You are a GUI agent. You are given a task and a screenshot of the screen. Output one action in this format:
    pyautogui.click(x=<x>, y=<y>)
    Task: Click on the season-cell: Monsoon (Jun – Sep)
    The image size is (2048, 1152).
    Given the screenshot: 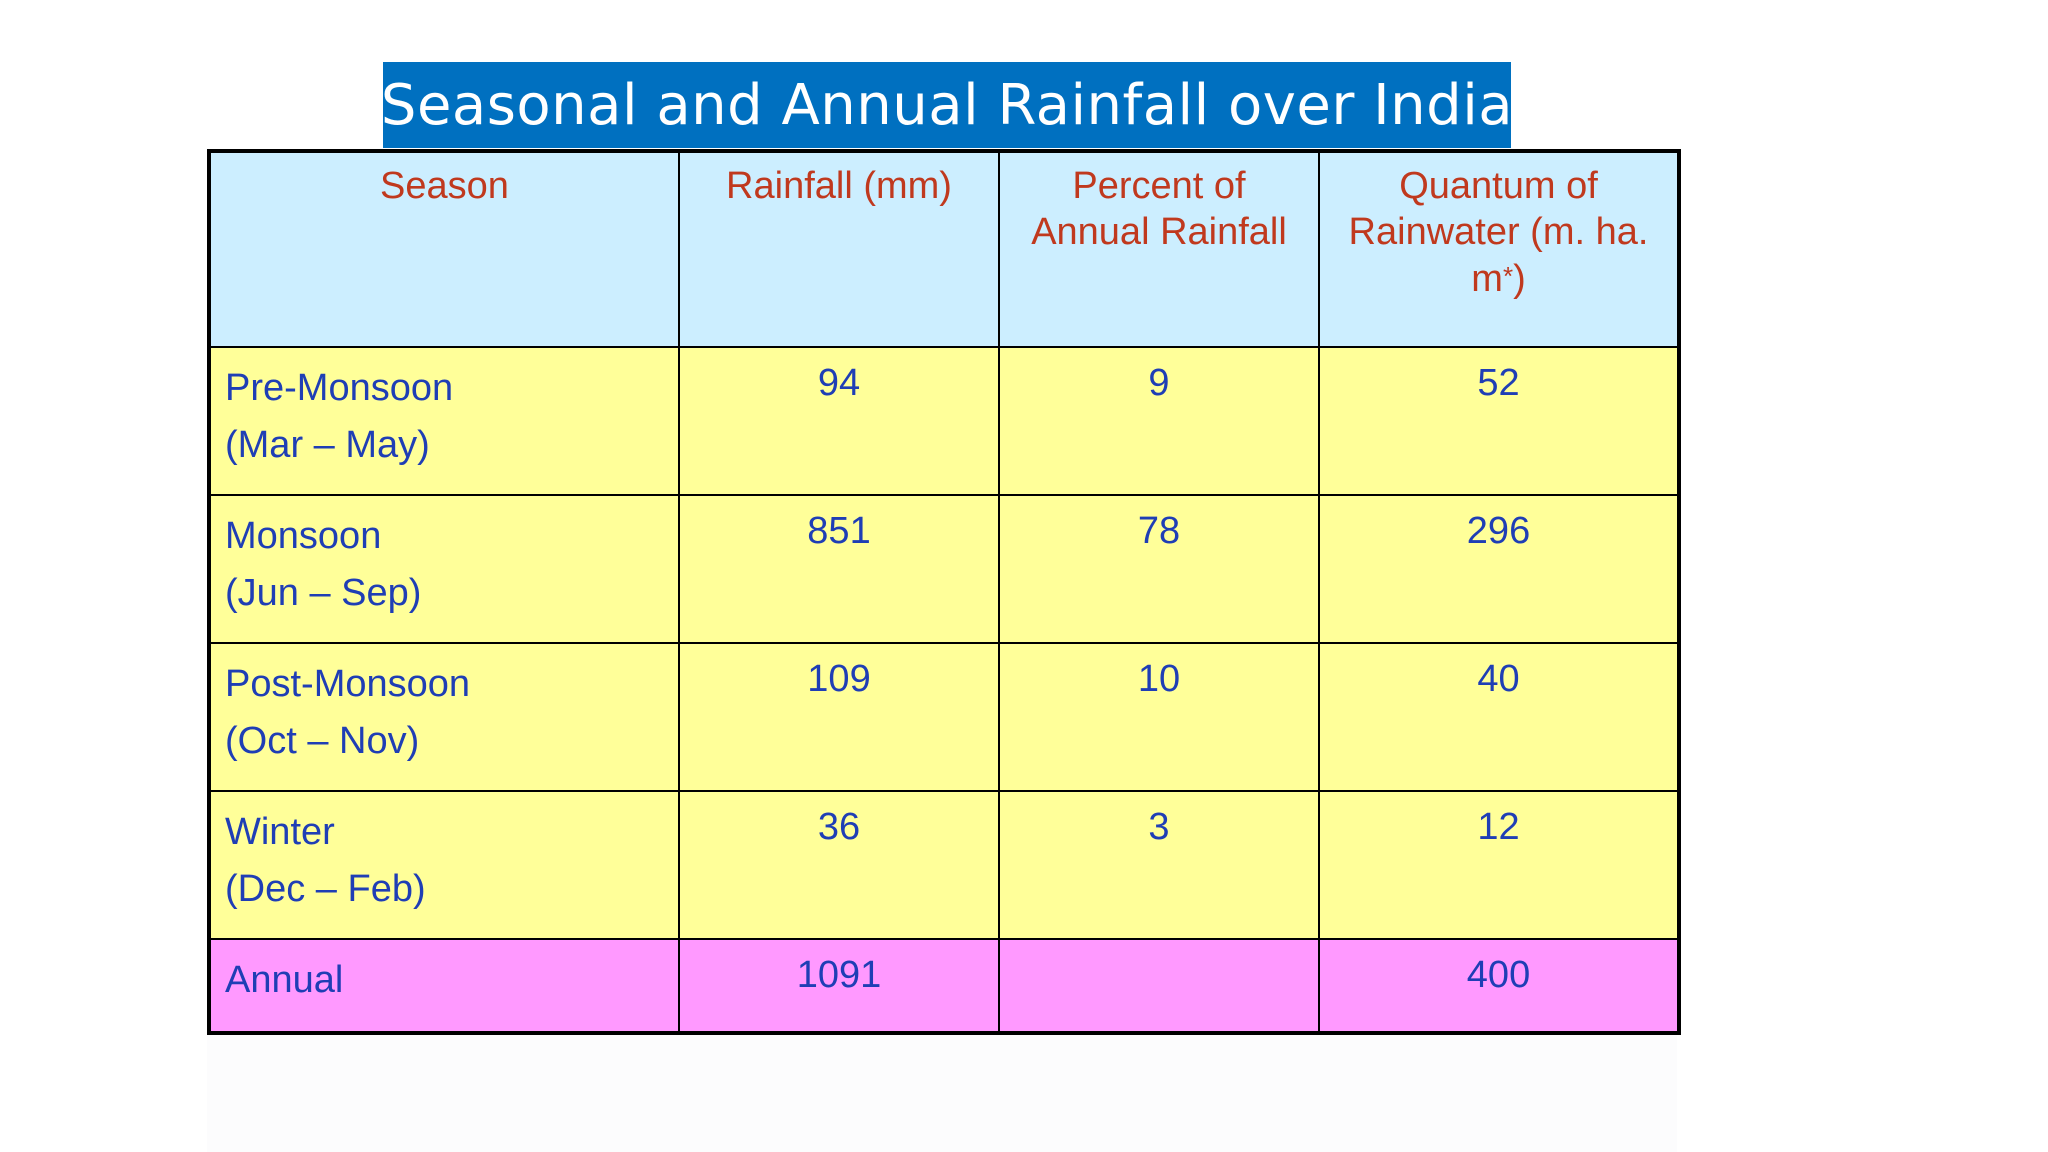 What is the action you would take?
    pyautogui.click(x=444, y=569)
    